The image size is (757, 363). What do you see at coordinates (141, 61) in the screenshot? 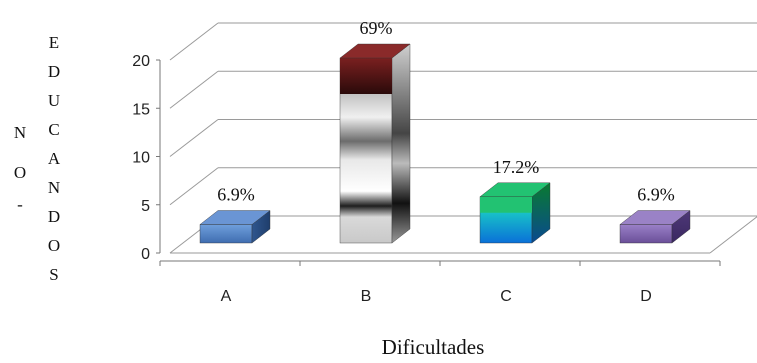
I see `y-tick-label: 20` at bounding box center [141, 61].